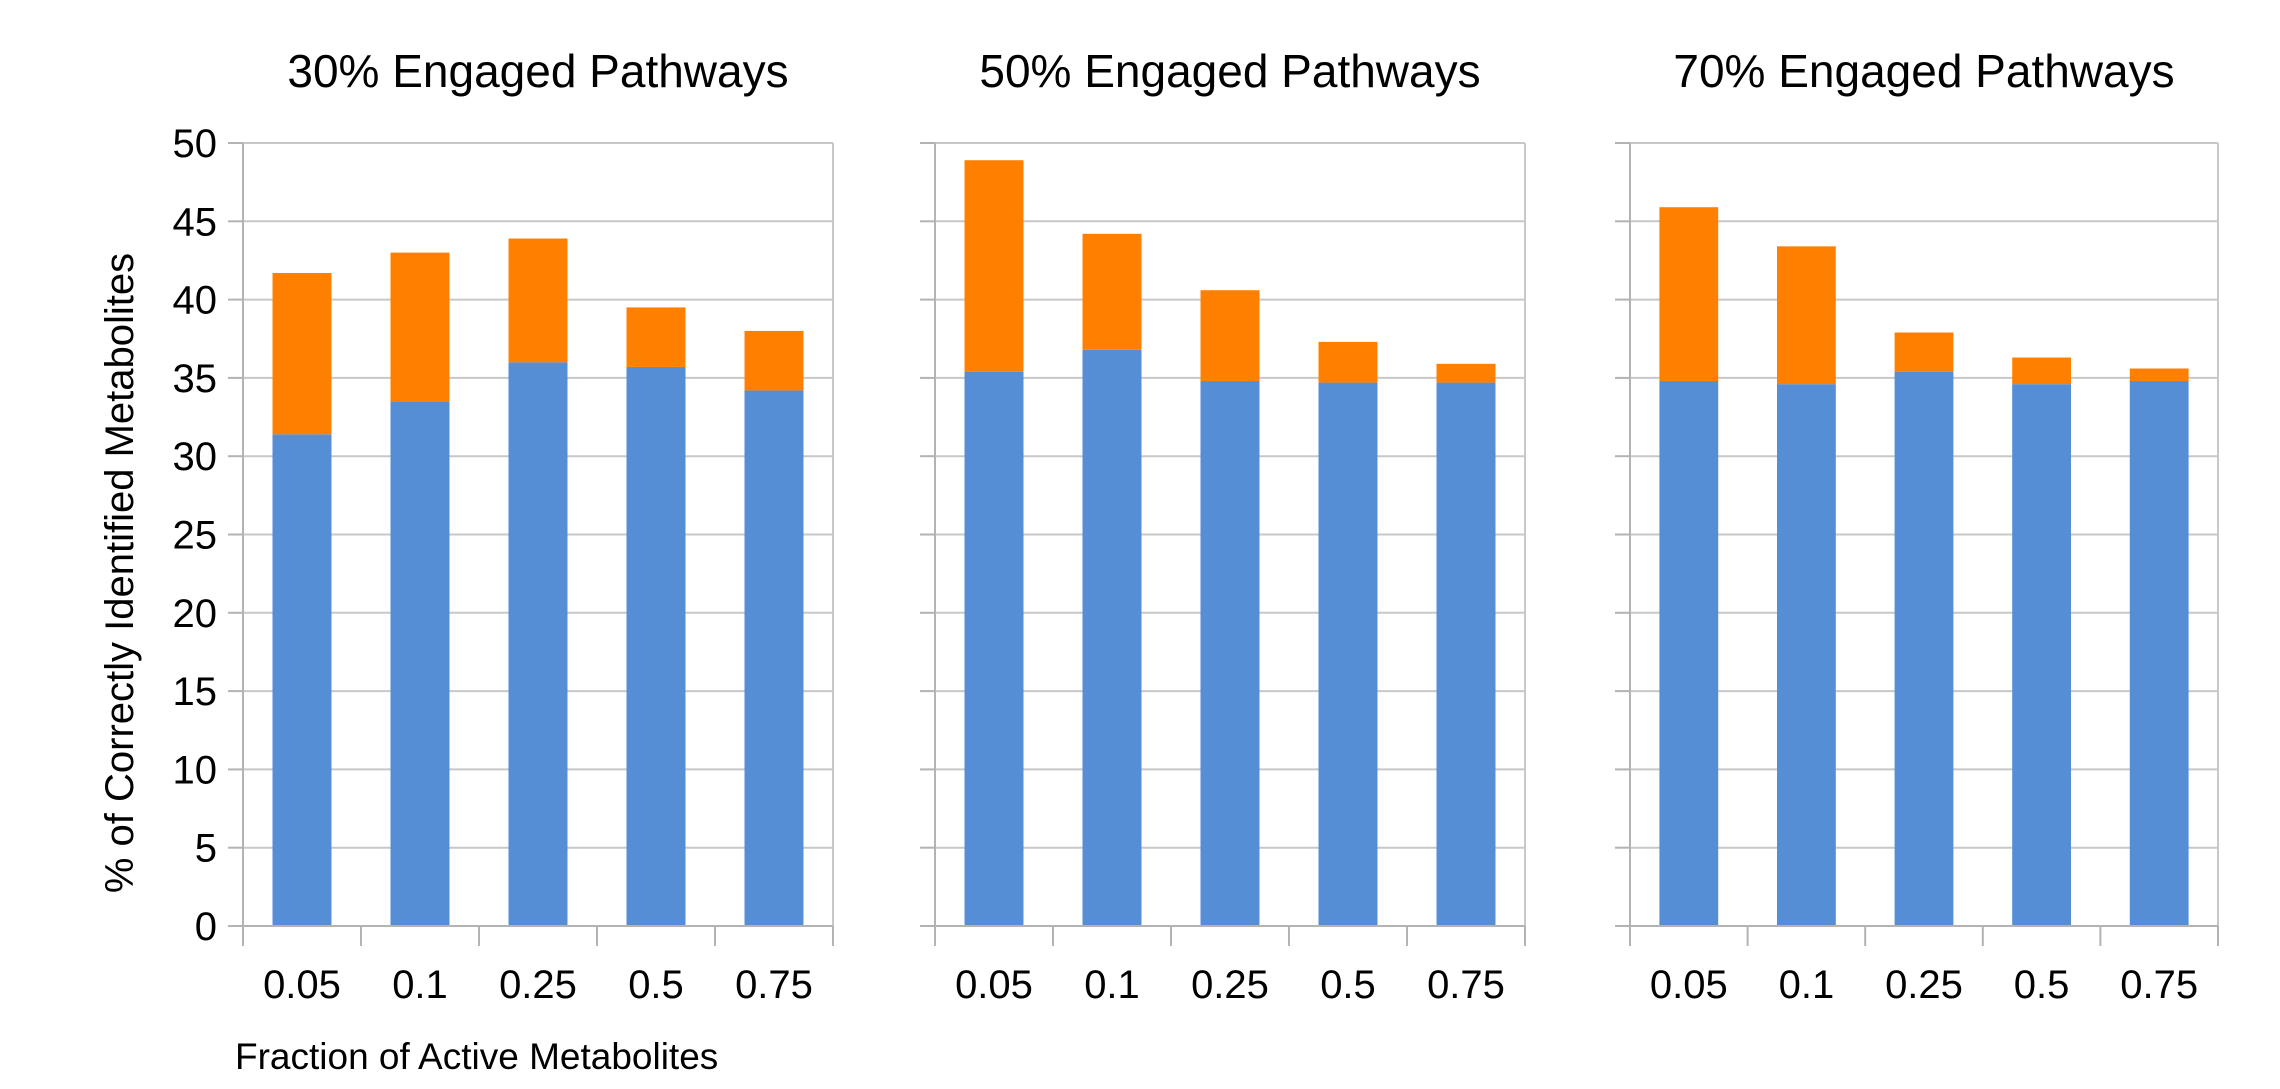 The width and height of the screenshot is (2280, 1089). What do you see at coordinates (206, 849) in the screenshot?
I see `y-tick-label: 5` at bounding box center [206, 849].